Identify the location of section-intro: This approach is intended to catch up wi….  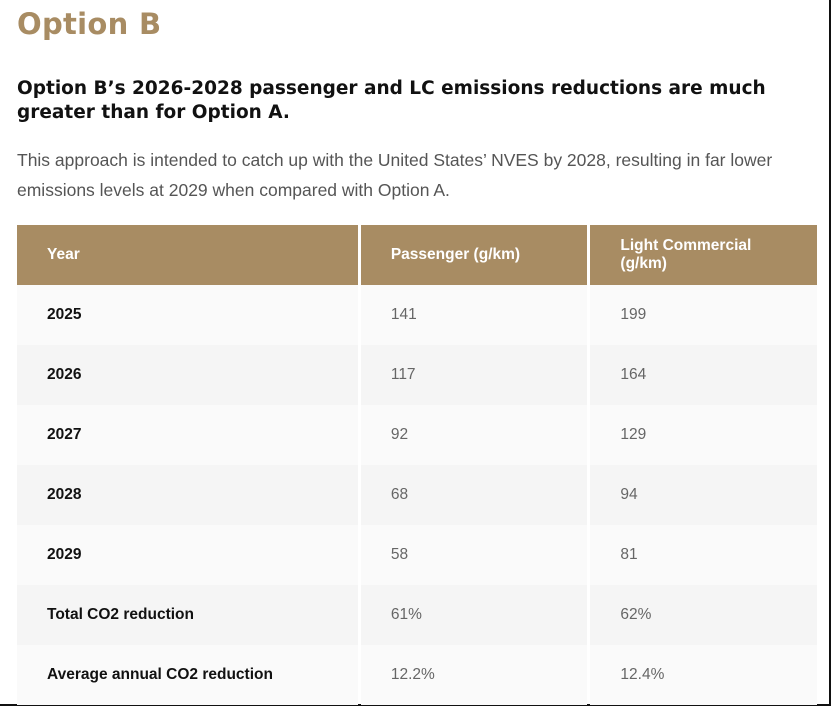
(395, 175).